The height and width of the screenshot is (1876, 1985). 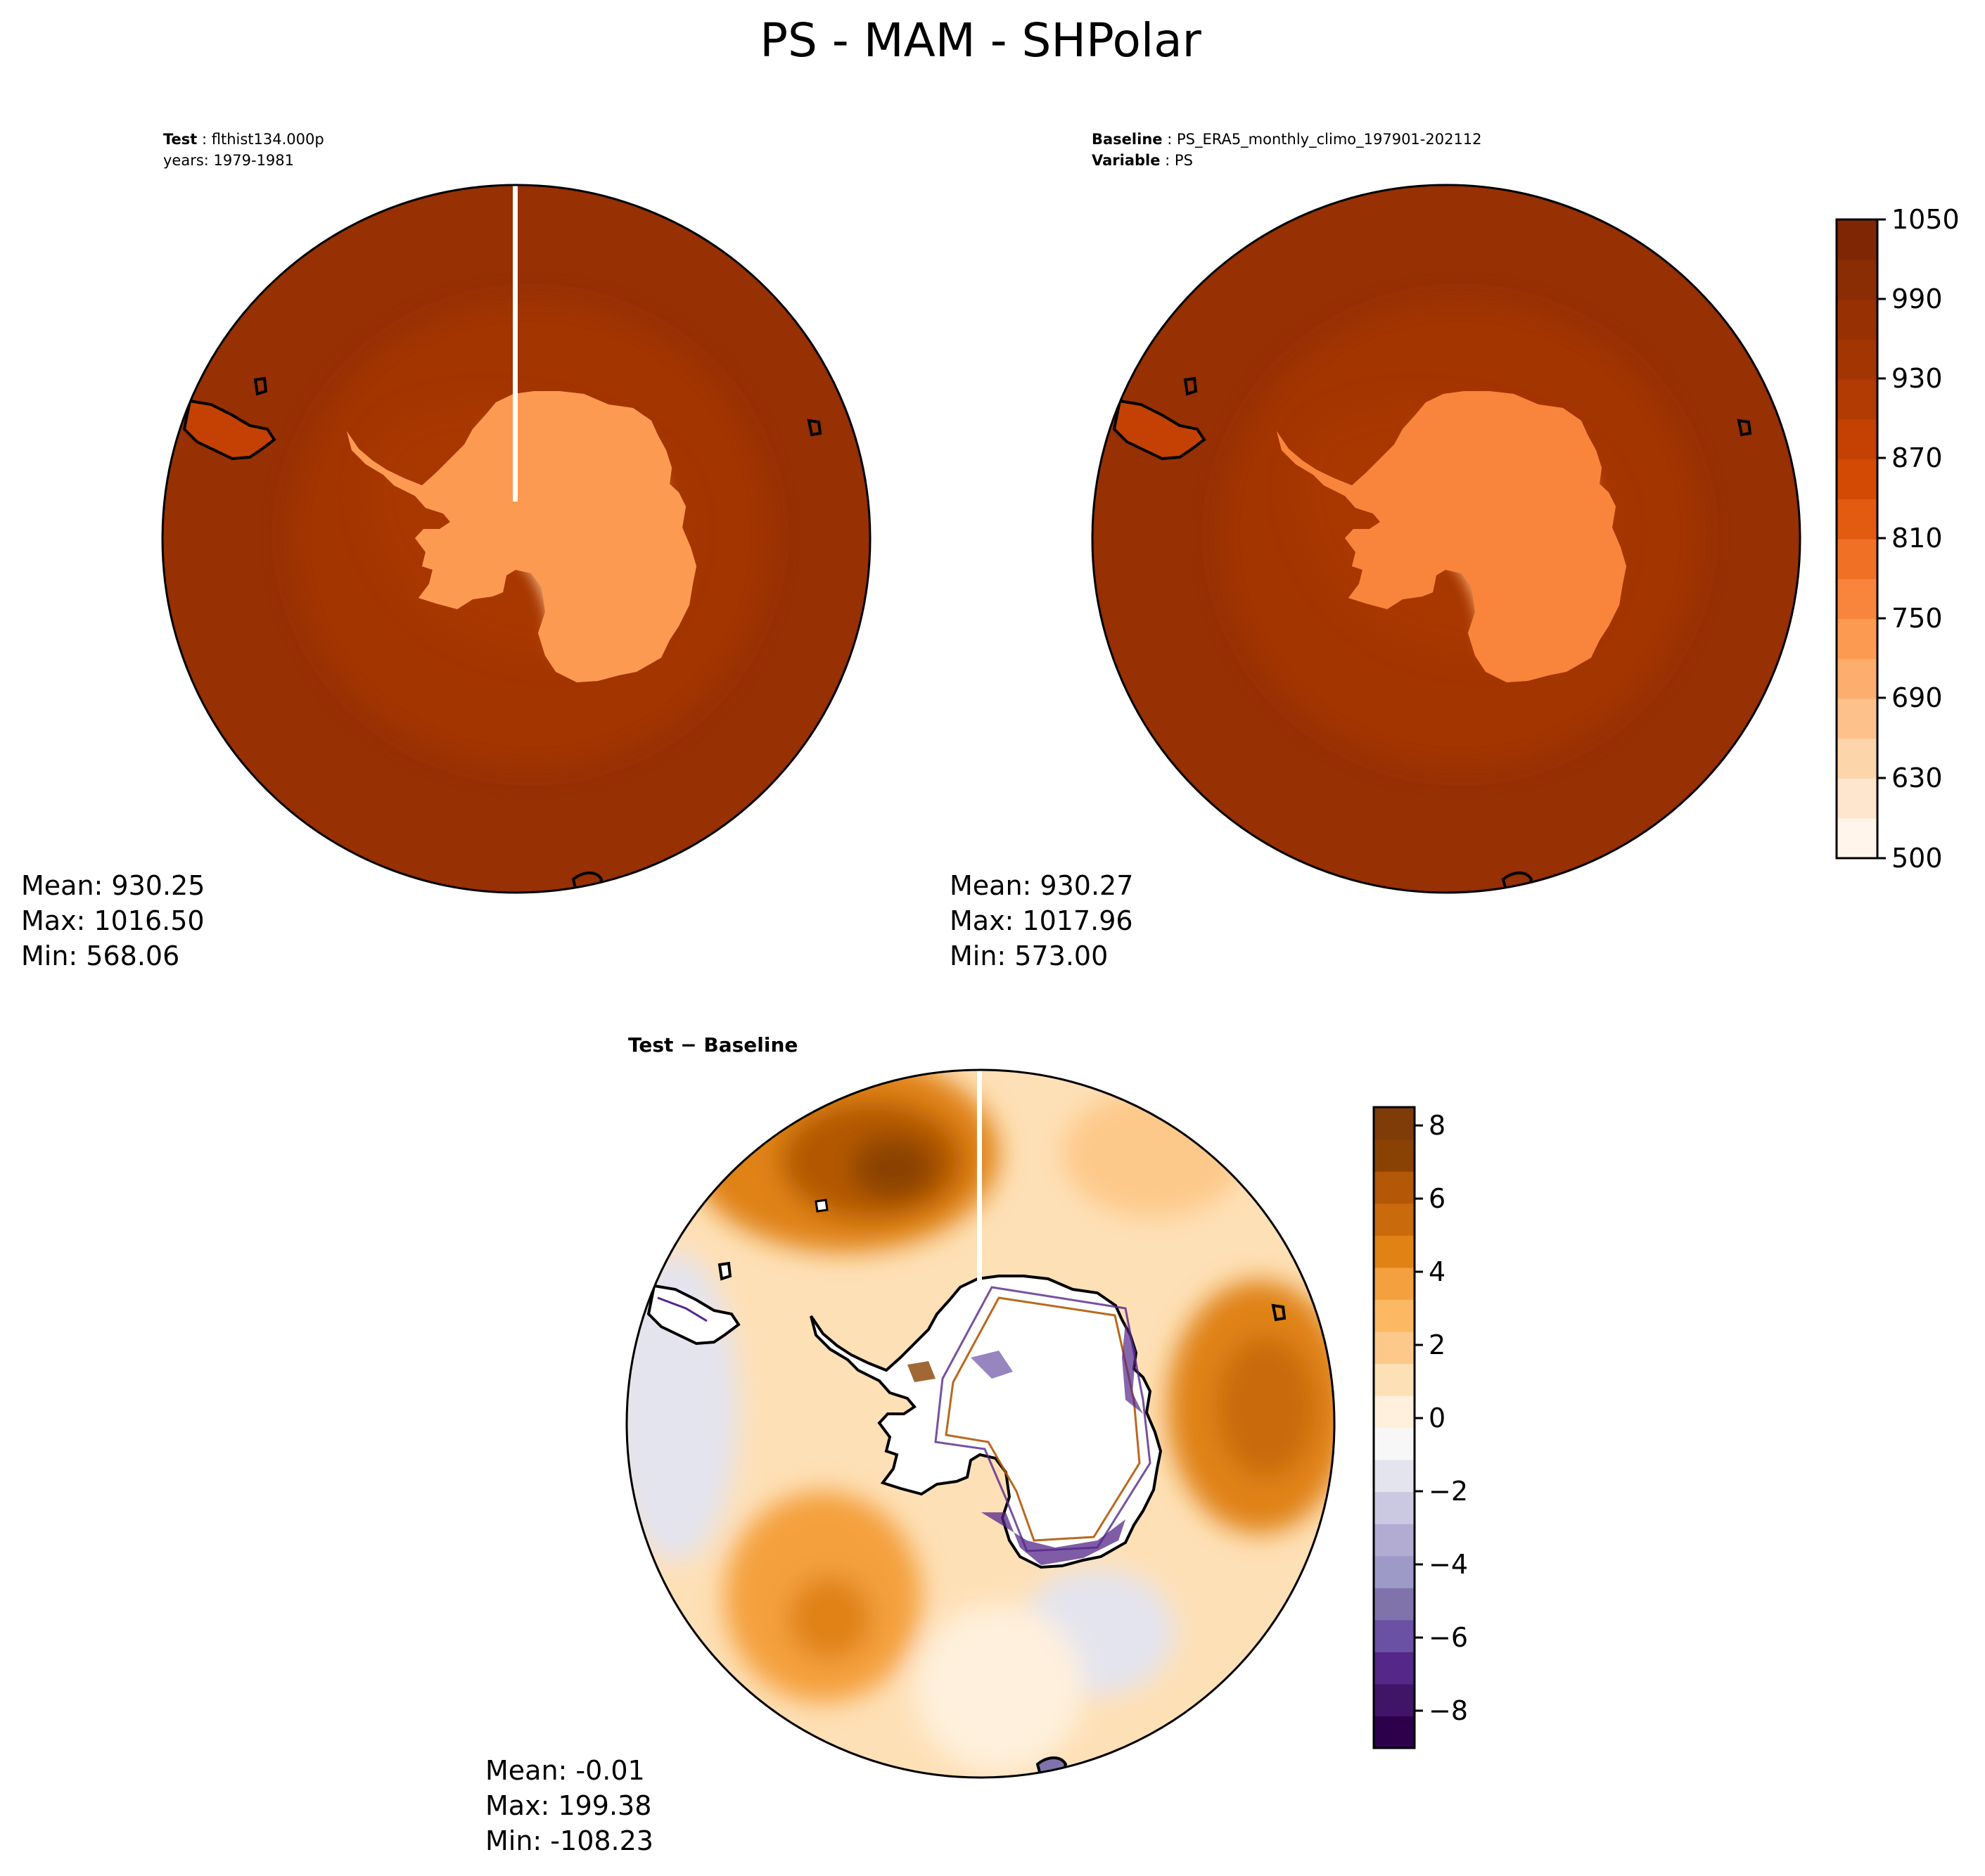 I want to click on colorbar-tick-label: 810, so click(x=1917, y=538).